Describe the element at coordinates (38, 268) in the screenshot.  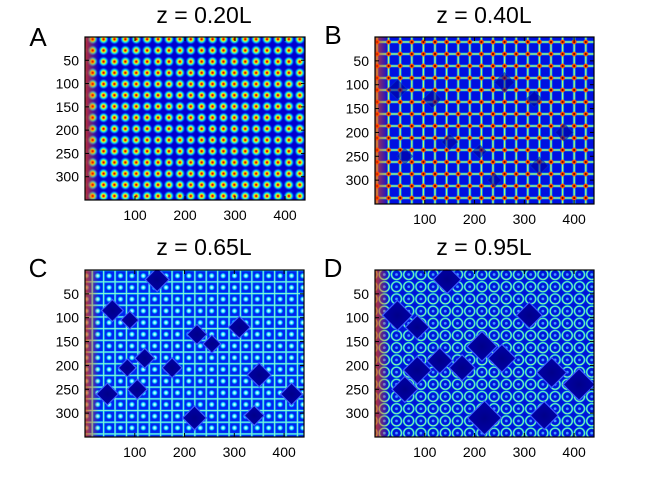
I see `panel-letter: C` at that location.